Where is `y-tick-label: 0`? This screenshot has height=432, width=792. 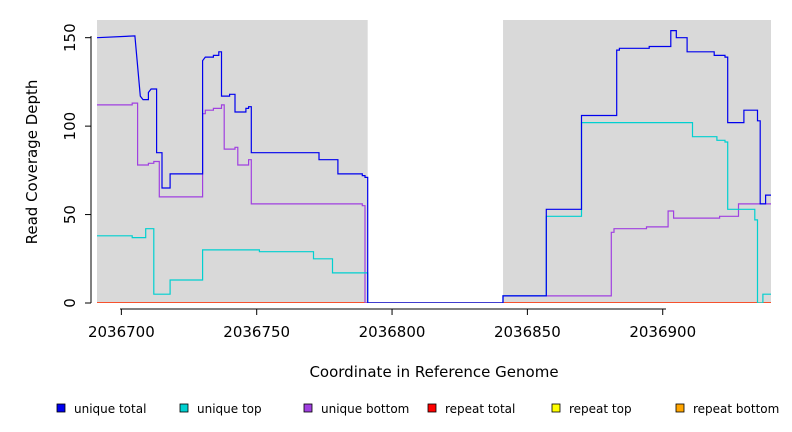
y-tick-label: 0 is located at coordinates (70, 303).